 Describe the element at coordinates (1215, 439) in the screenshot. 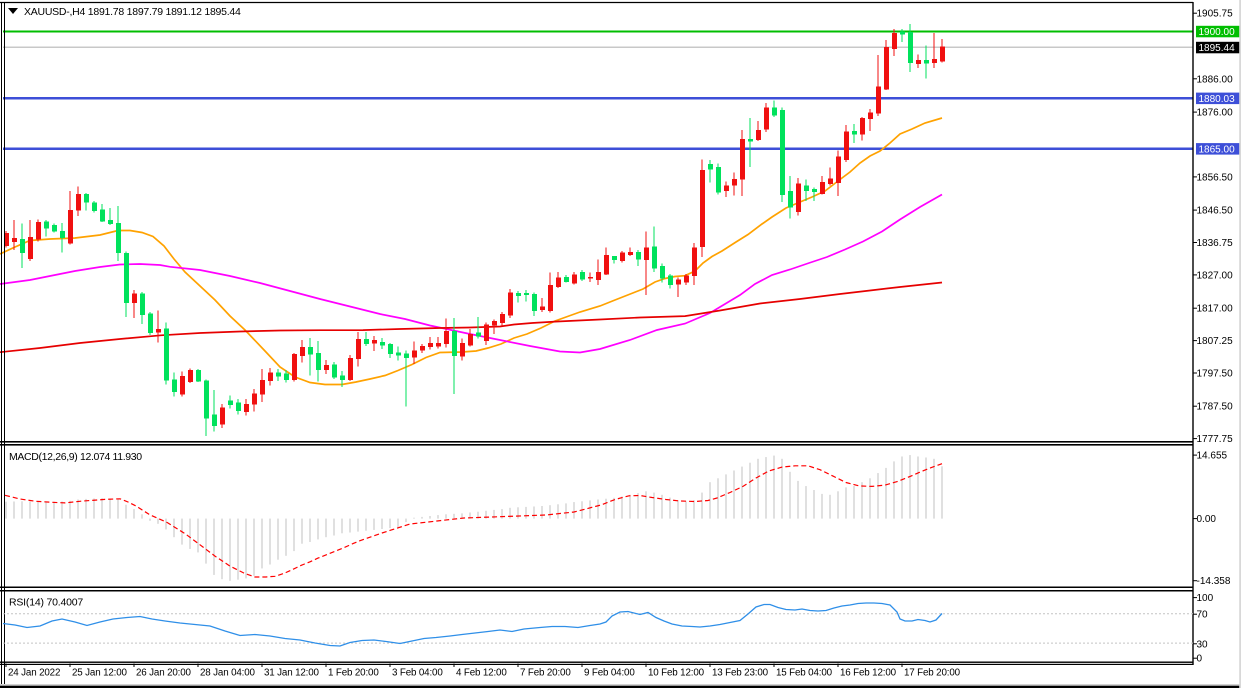

I see `svg-text: 1777.75` at that location.